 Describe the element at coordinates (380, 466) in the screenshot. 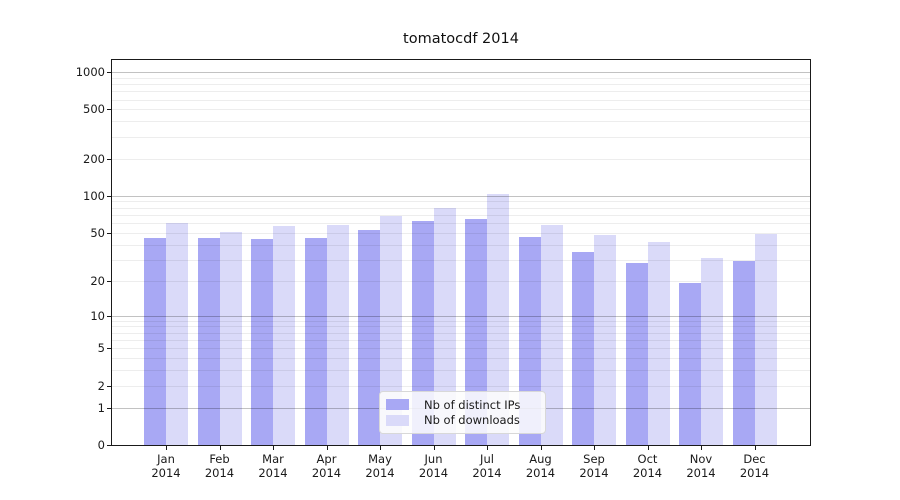

I see `x-tick-label: May 2014` at that location.